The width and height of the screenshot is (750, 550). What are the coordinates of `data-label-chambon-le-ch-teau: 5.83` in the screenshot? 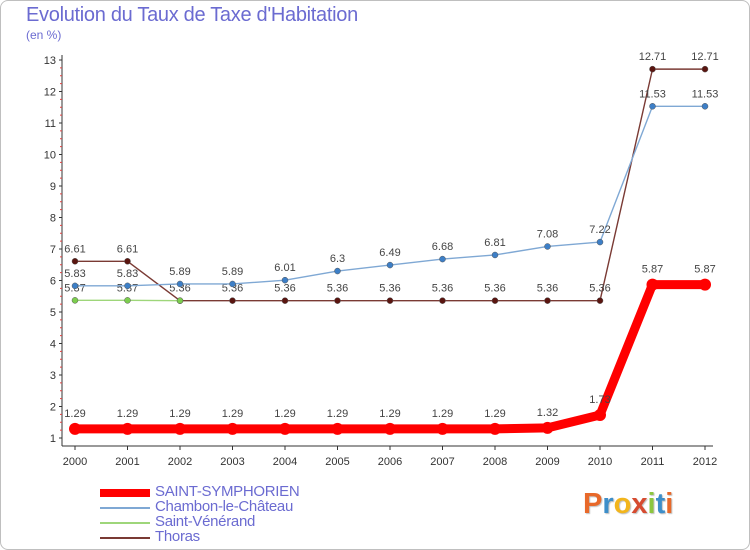 It's located at (127, 274).